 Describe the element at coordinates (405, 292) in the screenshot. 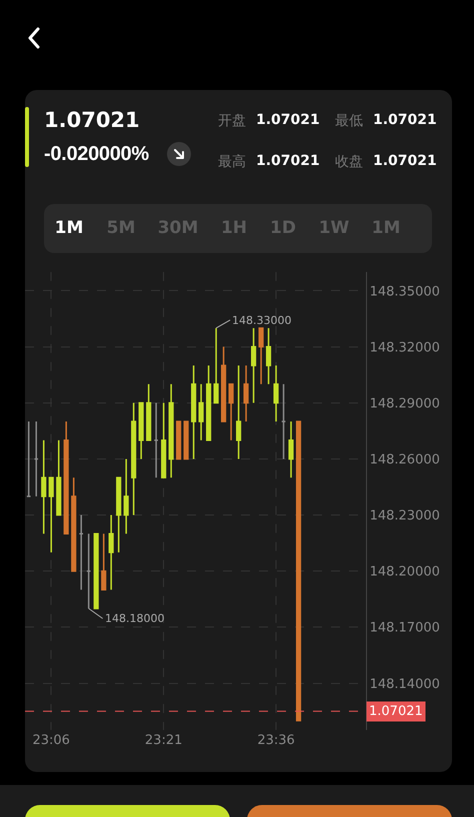

I see `y-tick-label: 148.35000` at that location.